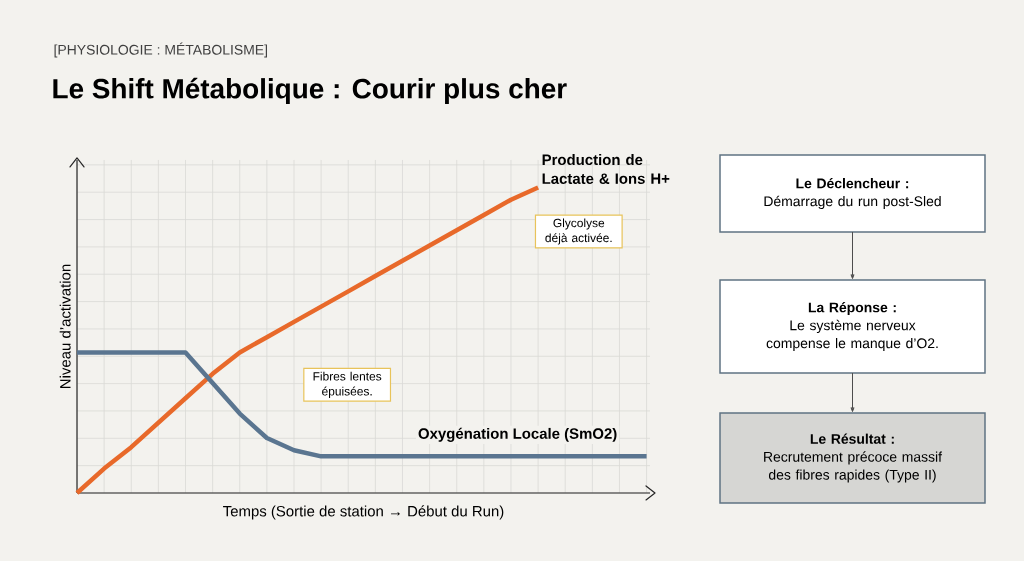 The image size is (1024, 561). What do you see at coordinates (160, 50) in the screenshot?
I see `chart-subtitle: [PHYSIOLOGIE : MÉTABOLISME]` at bounding box center [160, 50].